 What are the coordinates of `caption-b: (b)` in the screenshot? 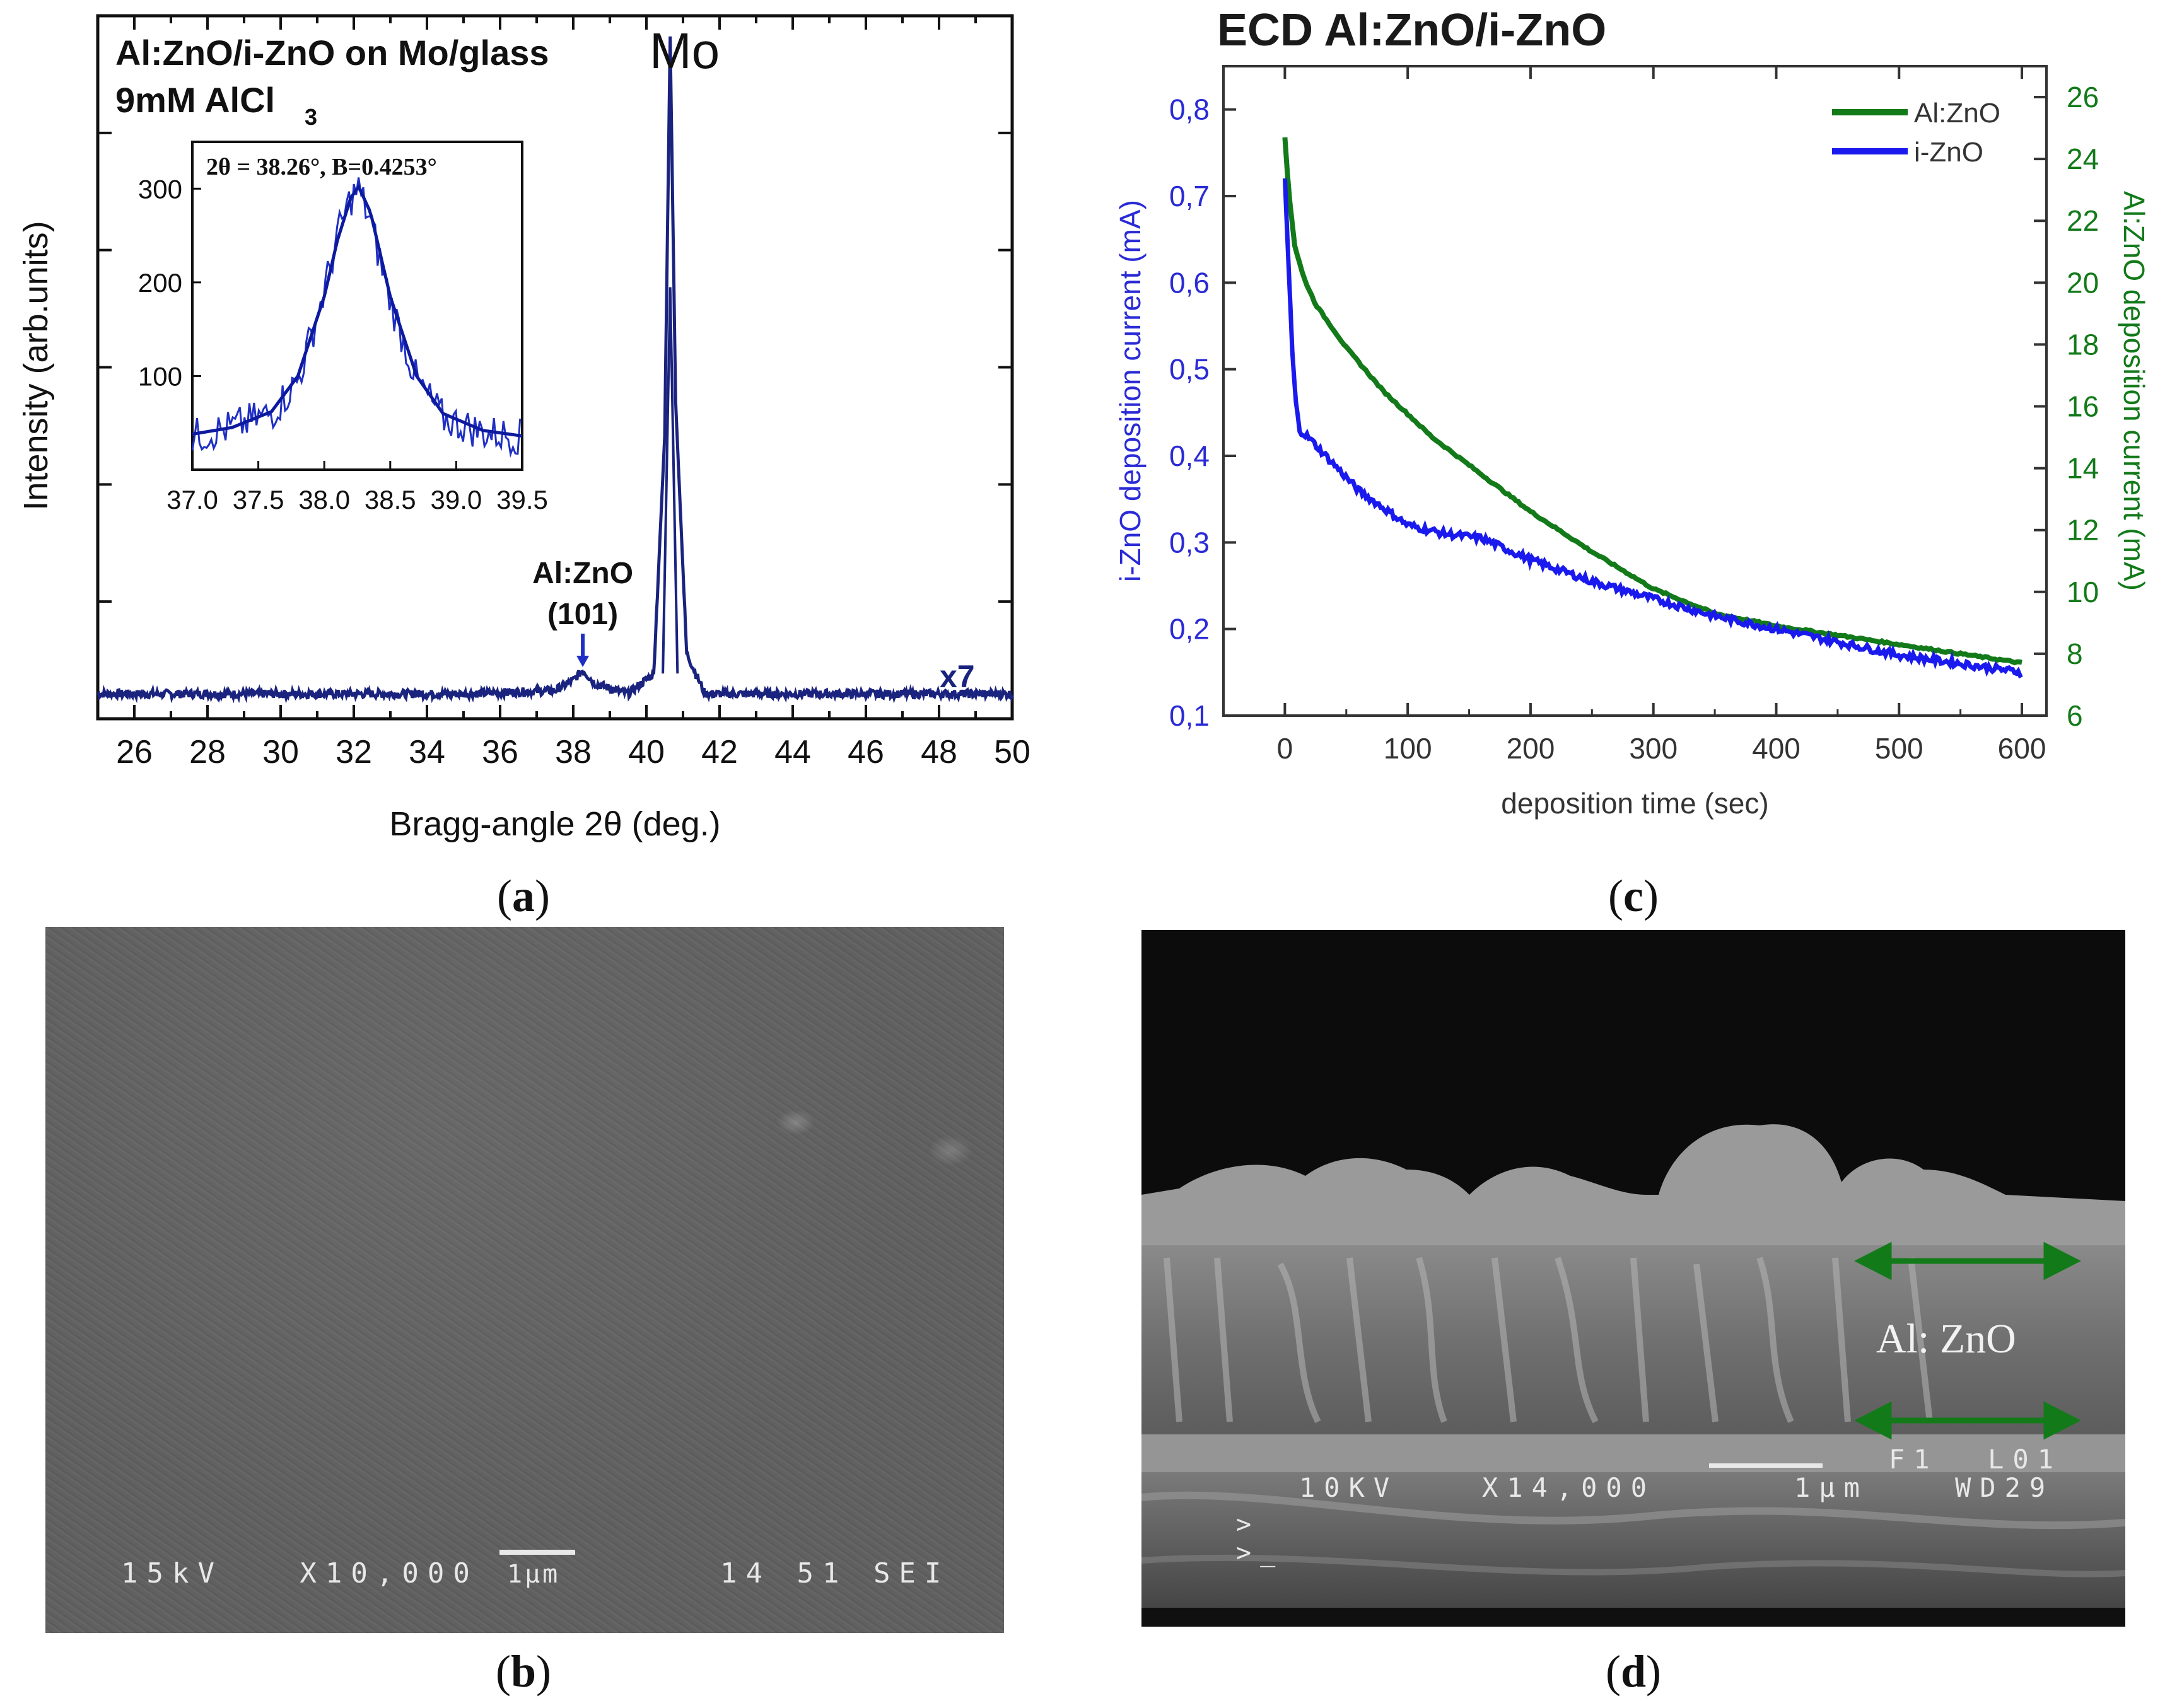 It's located at (523, 1671).